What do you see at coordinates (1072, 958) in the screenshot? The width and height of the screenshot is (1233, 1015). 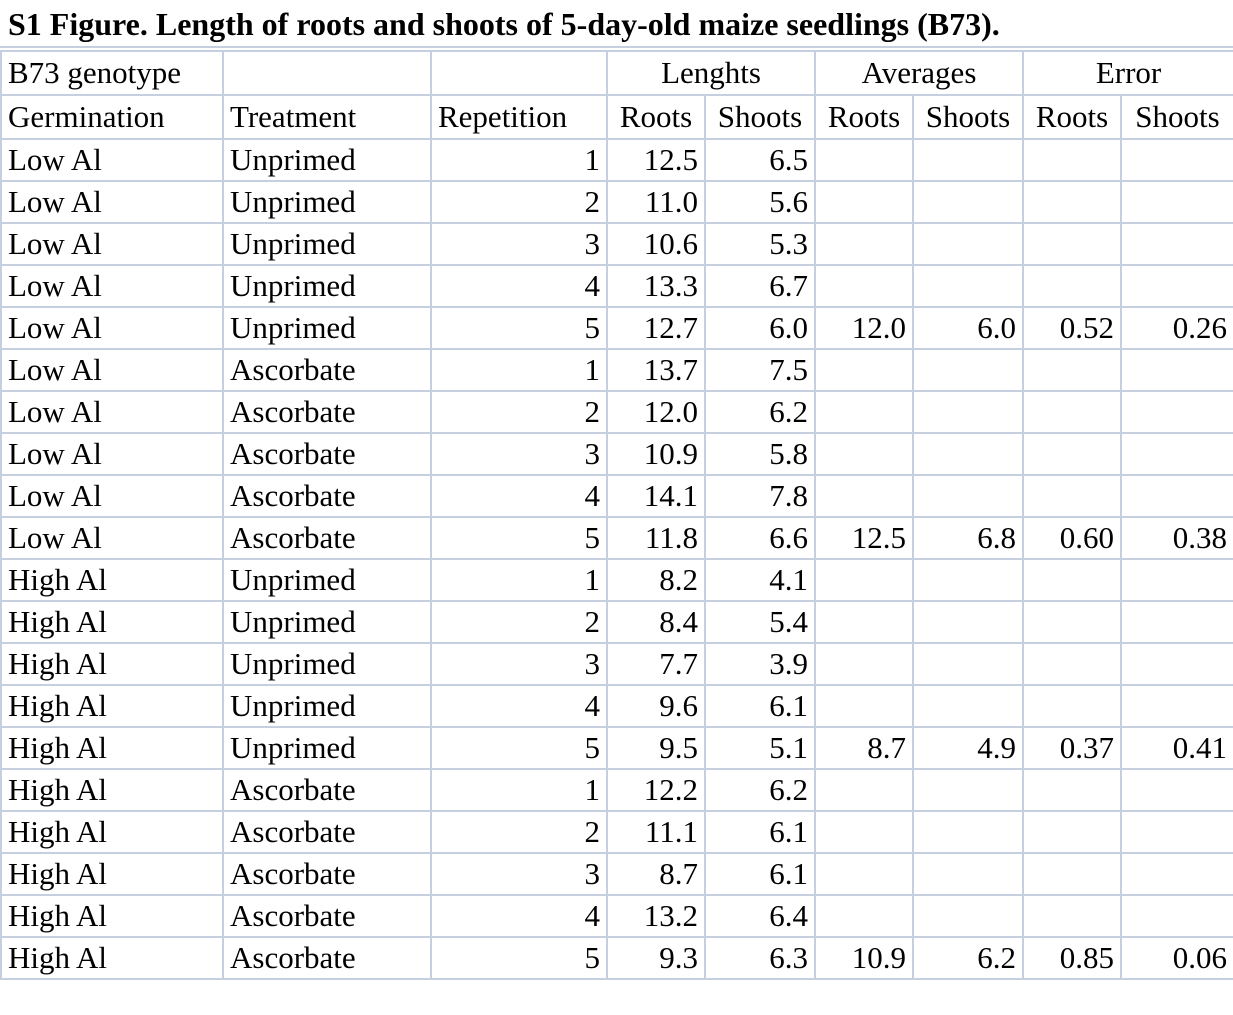 I see `err-roots-cell: 0.85` at bounding box center [1072, 958].